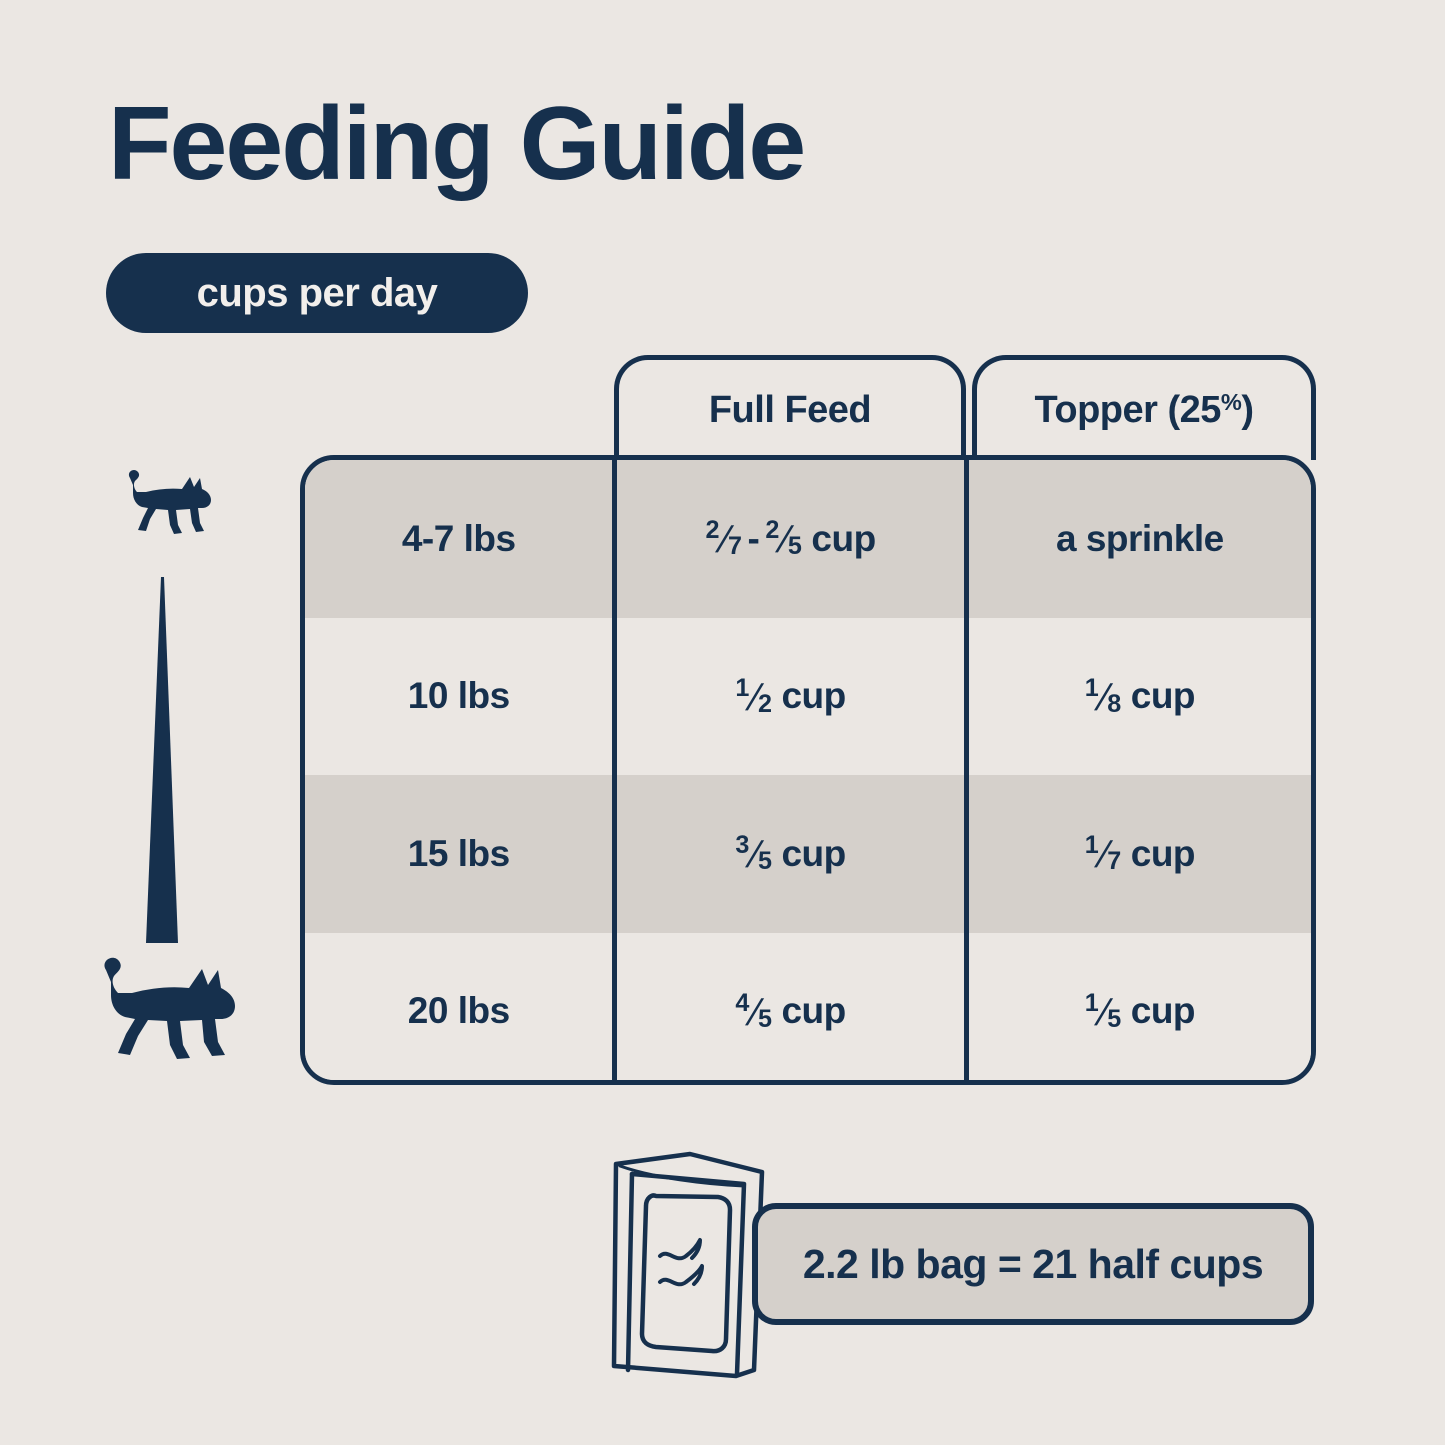 The image size is (1445, 1445). I want to click on fraction-value: 2/7, so click(723, 538).